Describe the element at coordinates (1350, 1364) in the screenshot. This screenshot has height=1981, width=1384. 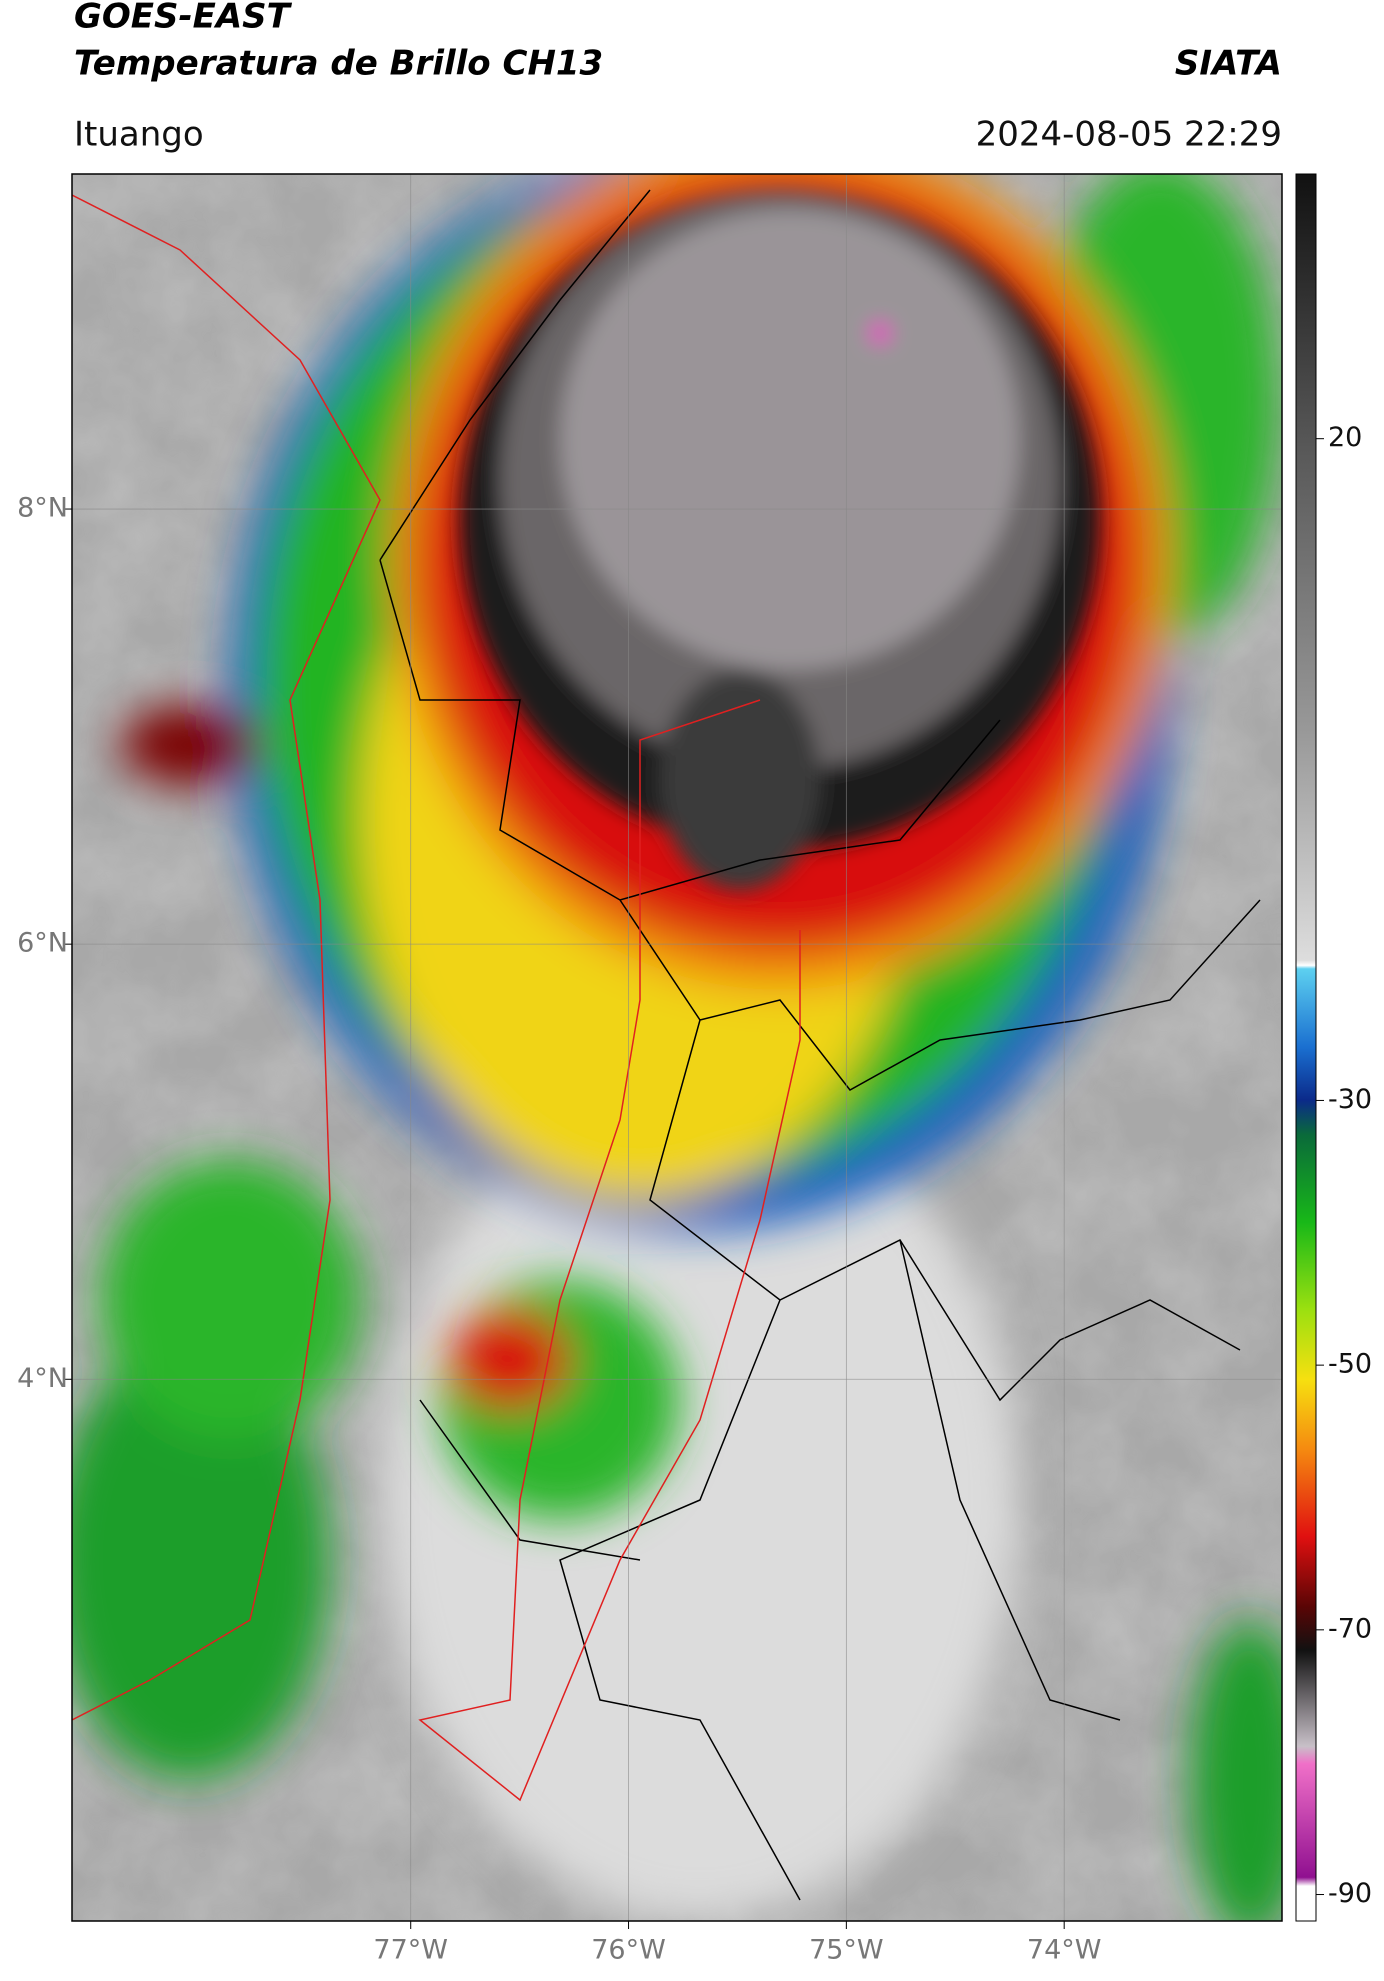
I see `colorbar-tick-label: -50` at that location.